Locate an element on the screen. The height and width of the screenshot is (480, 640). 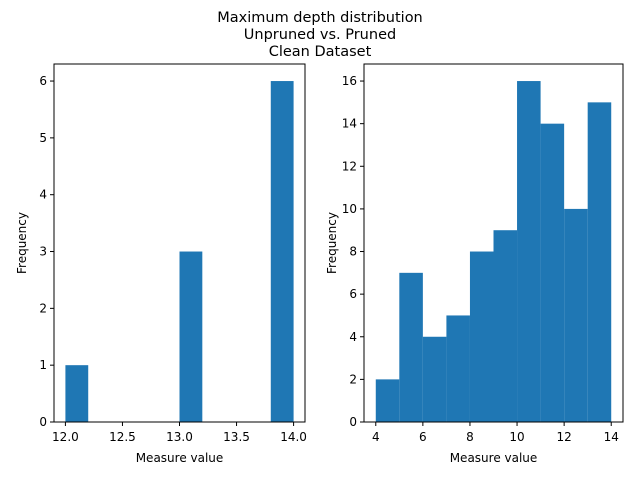
x-tick-label: 4 is located at coordinates (376, 437).